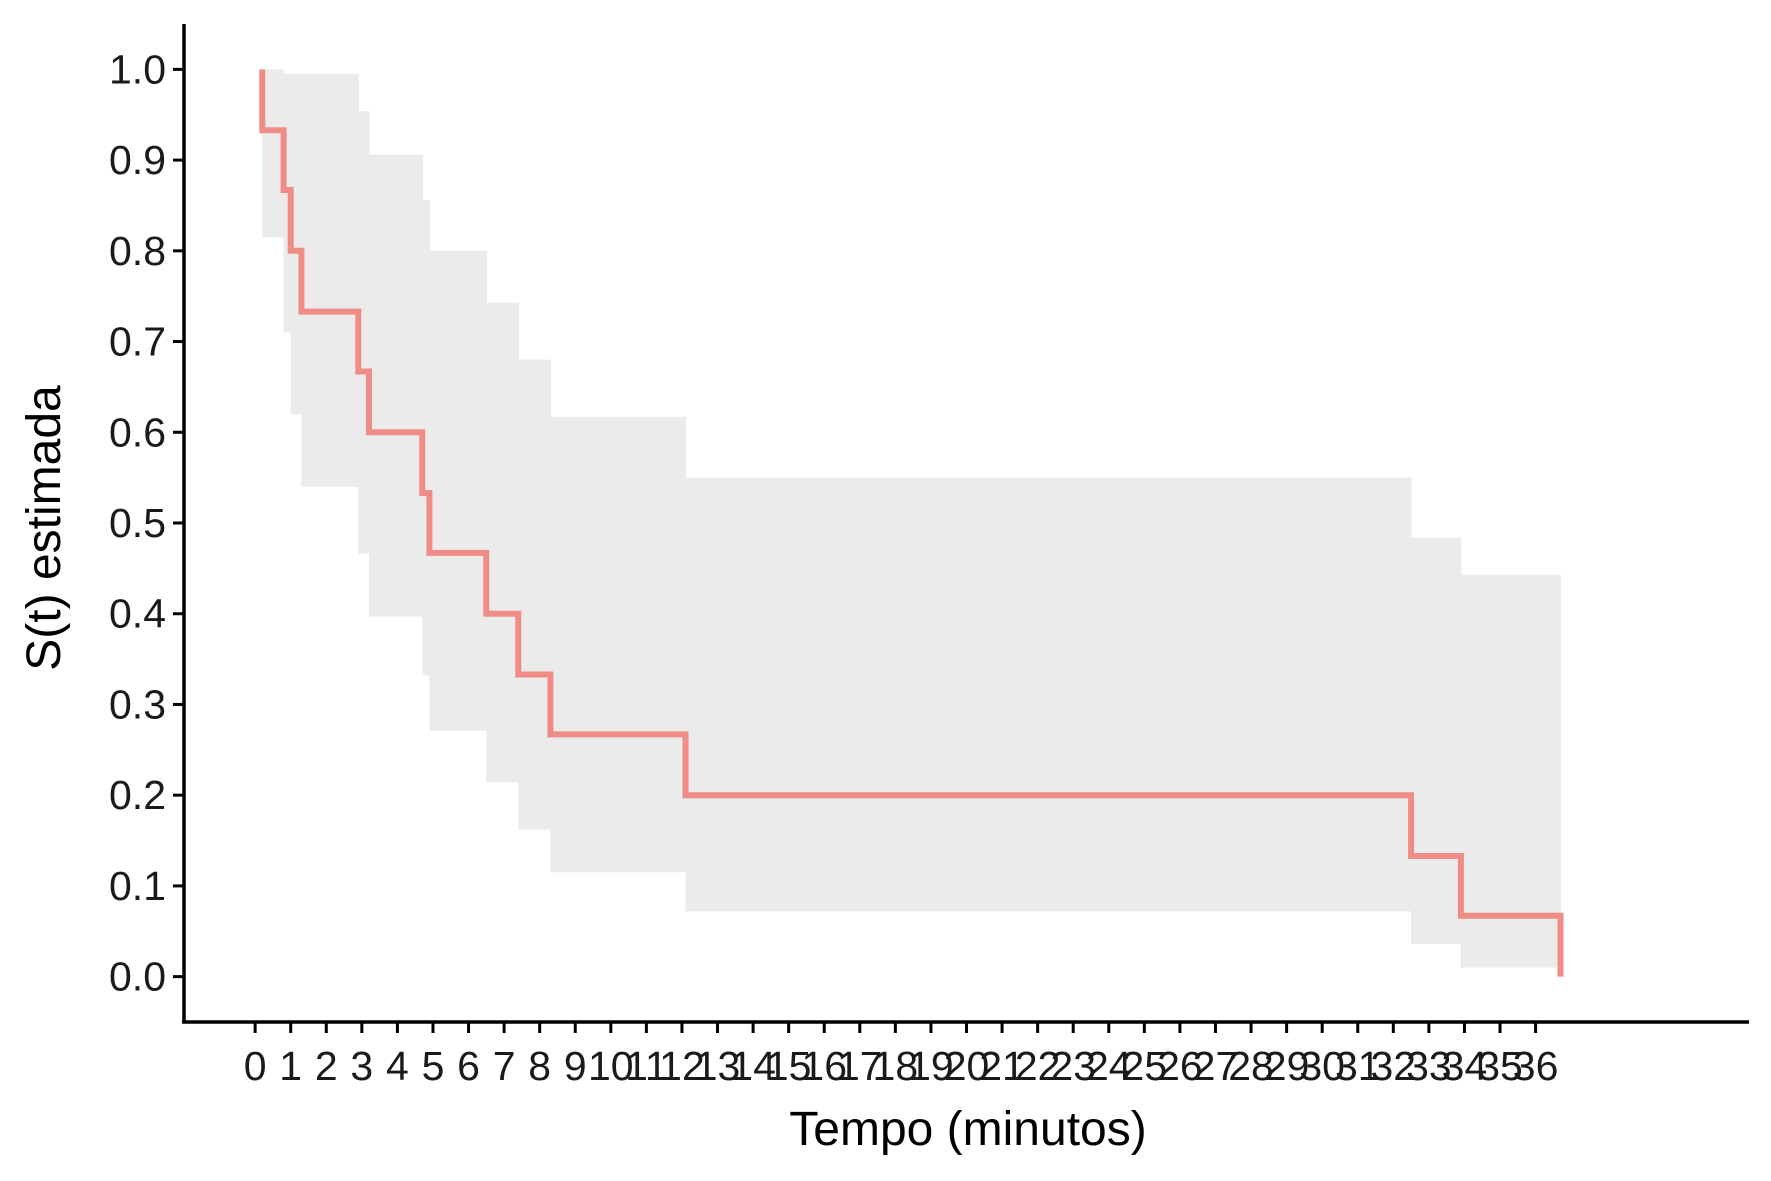 The width and height of the screenshot is (1771, 1181). What do you see at coordinates (433, 1066) in the screenshot?
I see `x-tick-label: 5` at bounding box center [433, 1066].